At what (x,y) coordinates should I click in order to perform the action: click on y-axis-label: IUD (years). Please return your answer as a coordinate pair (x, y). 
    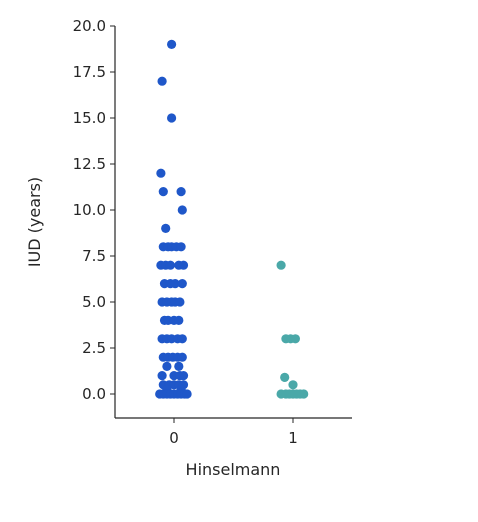
    Looking at the image, I should click on (34, 222).